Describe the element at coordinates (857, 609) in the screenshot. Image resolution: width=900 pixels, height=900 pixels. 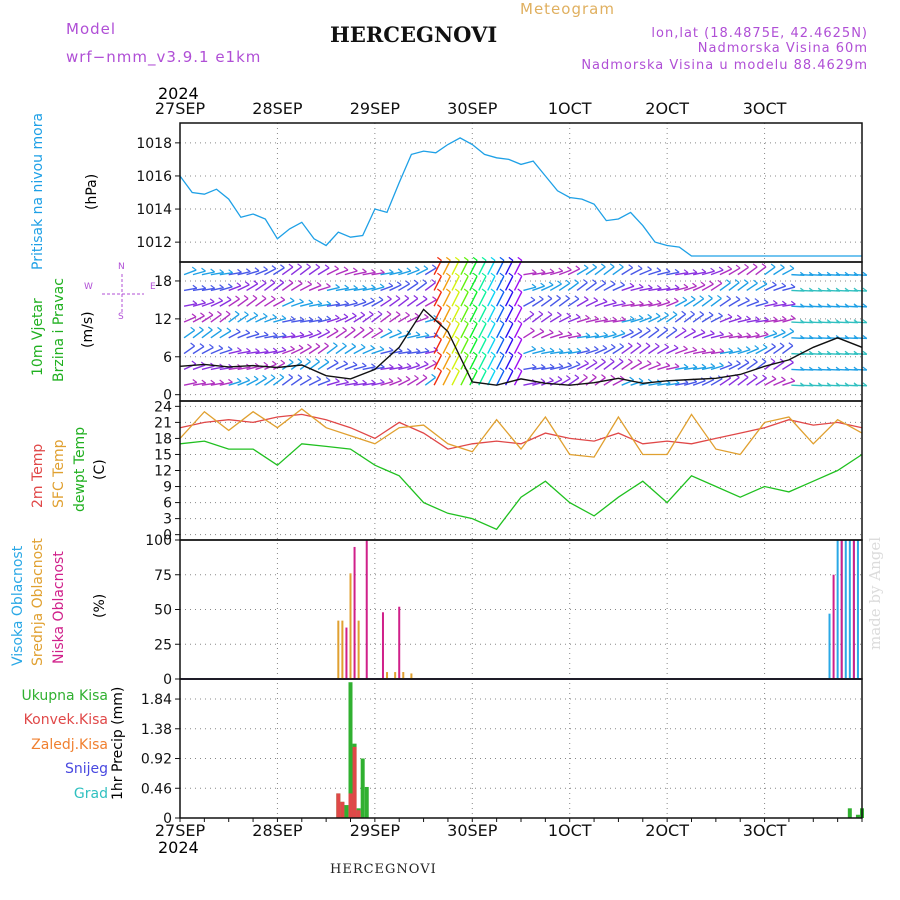
I see `high-cloud-bar` at that location.